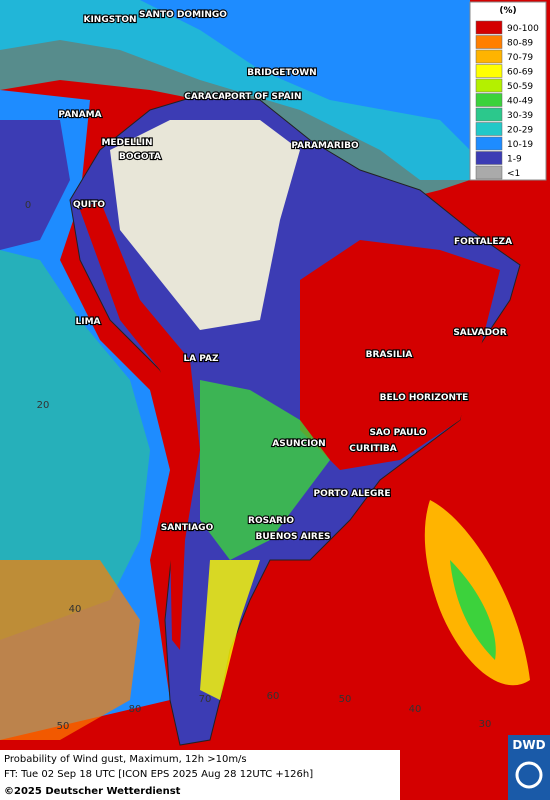 This screenshot has width=550, height=800. I want to click on legend-label: 20-29, so click(520, 131).